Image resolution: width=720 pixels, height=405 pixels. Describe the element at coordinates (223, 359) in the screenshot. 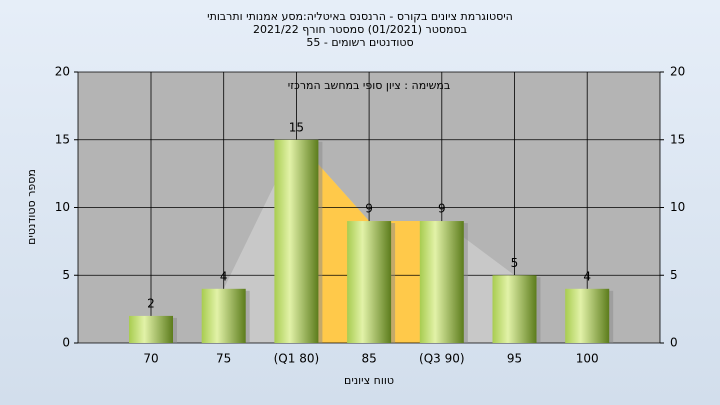

I see `x-tick-label: 75` at that location.